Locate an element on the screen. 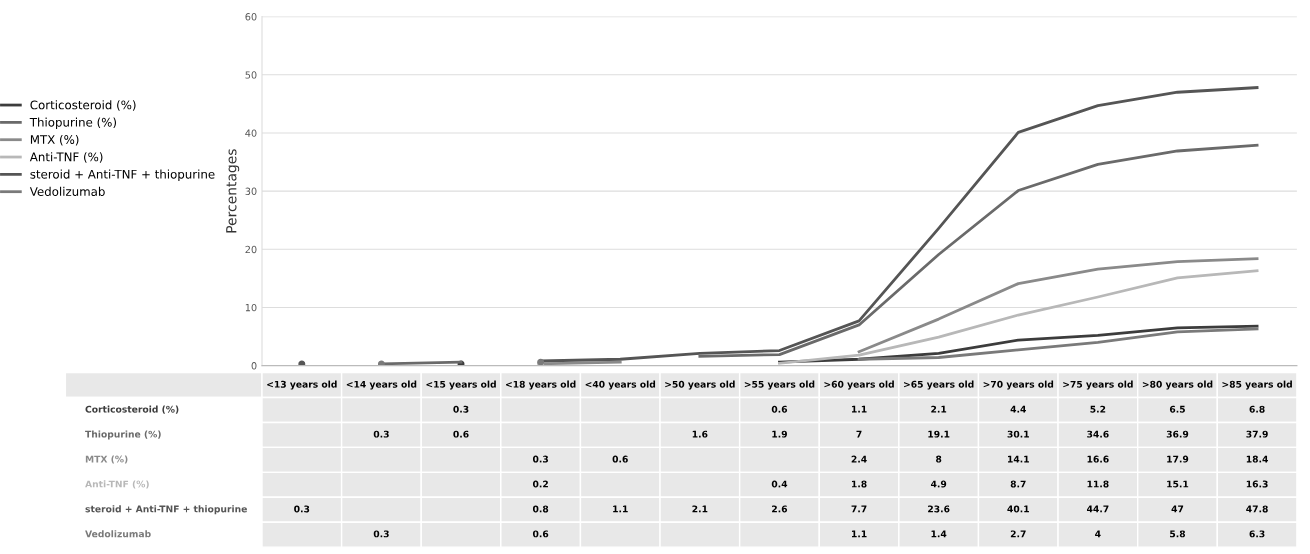  data-label: 0.2 is located at coordinates (540, 484).